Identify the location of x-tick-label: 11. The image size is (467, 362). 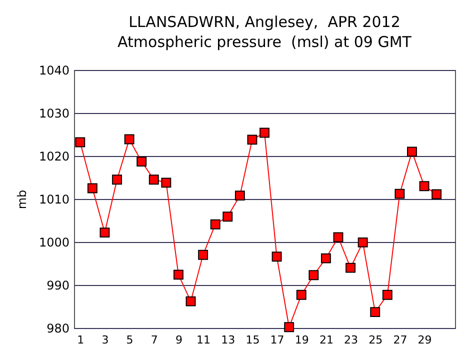
(203, 340).